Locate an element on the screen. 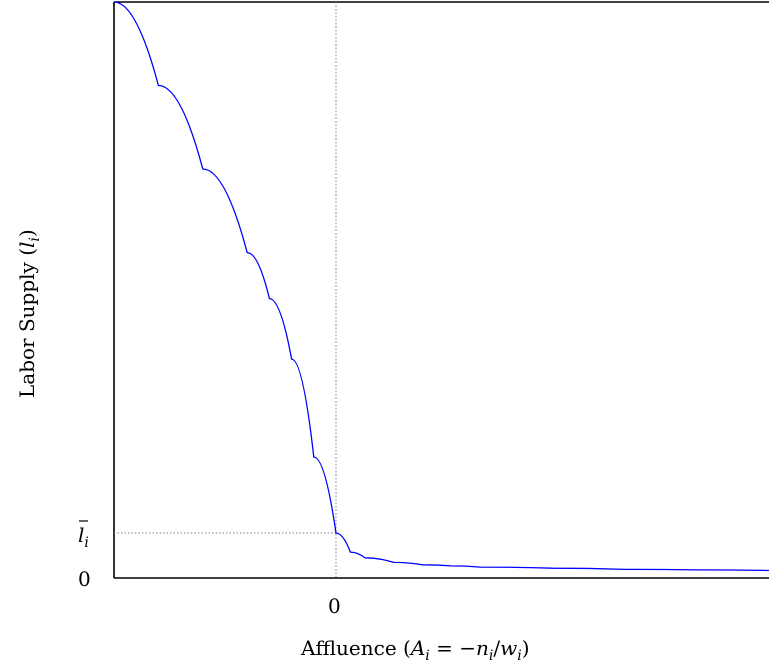 The height and width of the screenshot is (665, 769). x-tick-label-zero: 0 is located at coordinates (334, 606).